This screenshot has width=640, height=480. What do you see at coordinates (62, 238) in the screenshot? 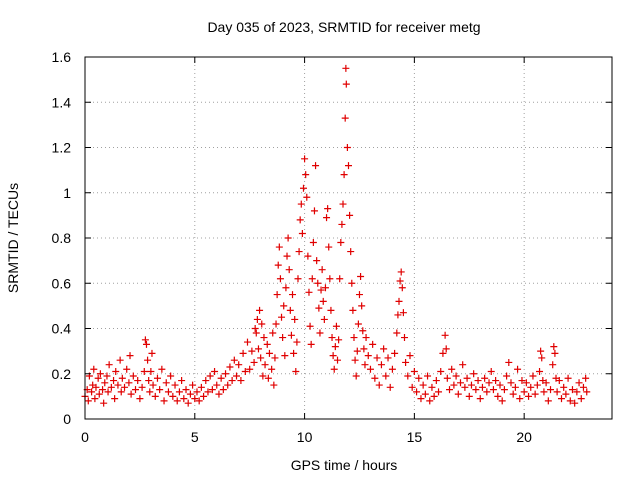
I see `y-tick-label: 0.8` at bounding box center [62, 238].